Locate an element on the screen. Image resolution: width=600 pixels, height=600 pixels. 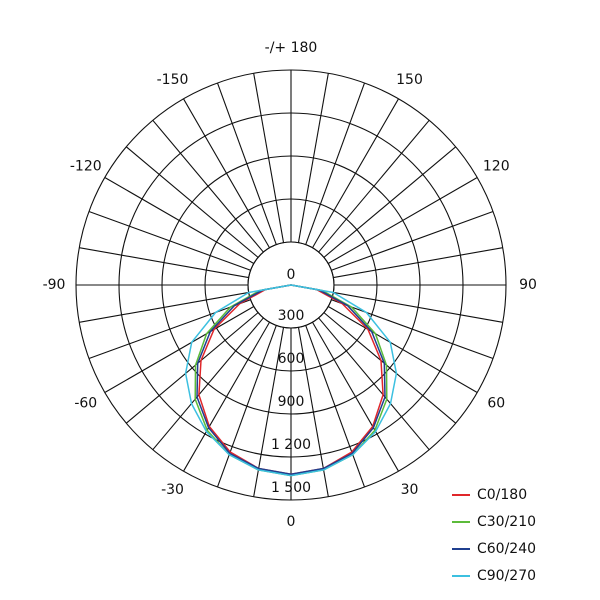
angle-tick-label: -150 is located at coordinates (173, 80).